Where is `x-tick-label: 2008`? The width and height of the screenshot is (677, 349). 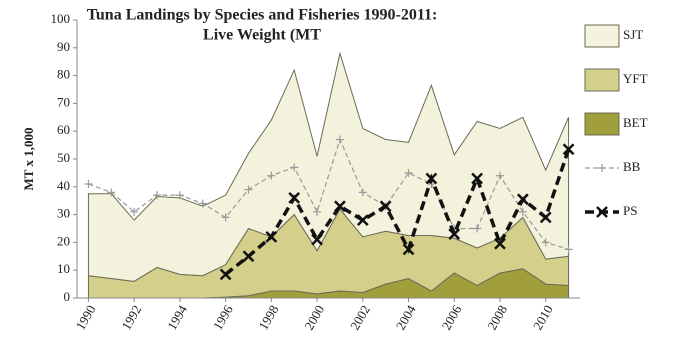
x-tick-label: 2008 is located at coordinates (497, 317).